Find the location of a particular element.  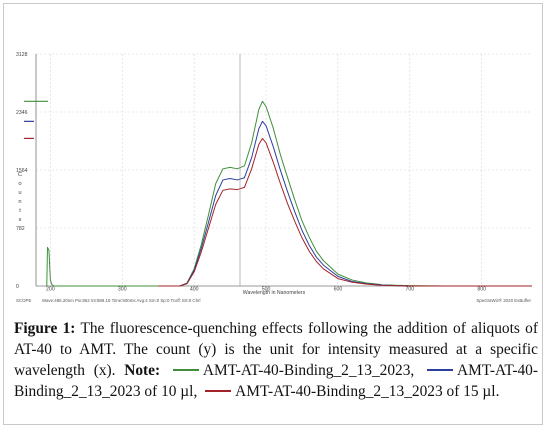

x-tick-label: 500 is located at coordinates (266, 290).